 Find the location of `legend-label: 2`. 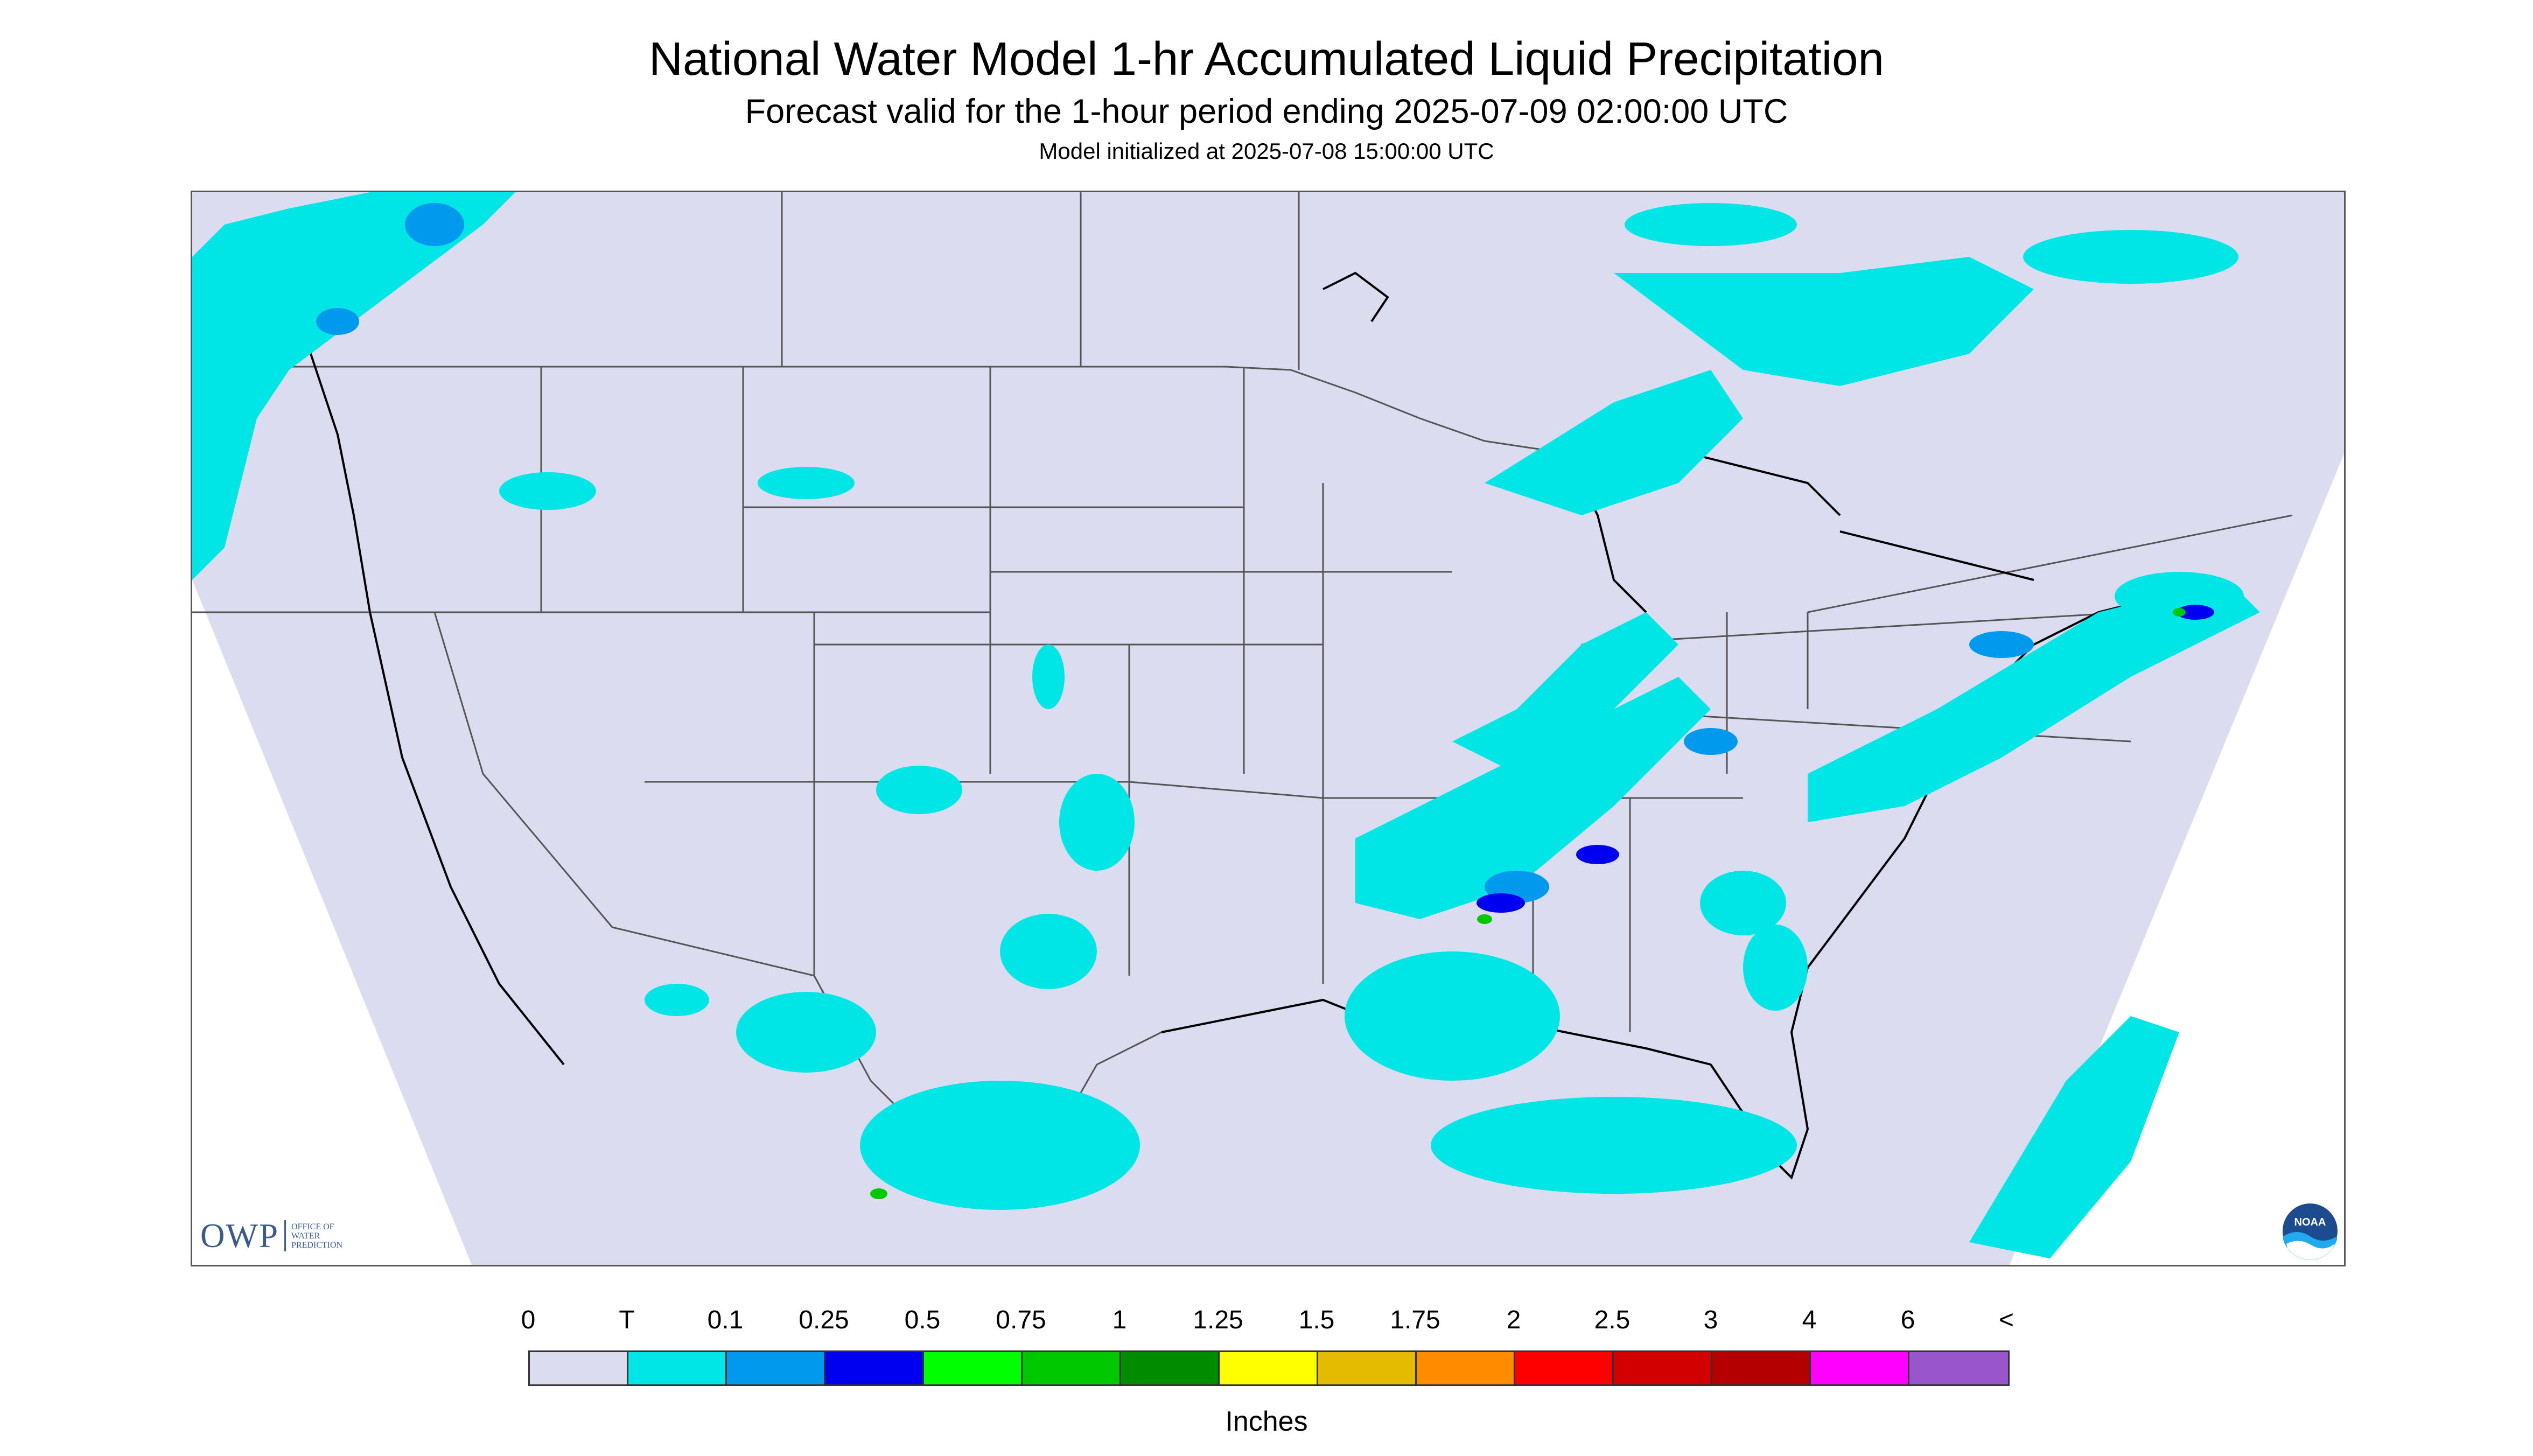

legend-label: 2 is located at coordinates (1514, 1320).